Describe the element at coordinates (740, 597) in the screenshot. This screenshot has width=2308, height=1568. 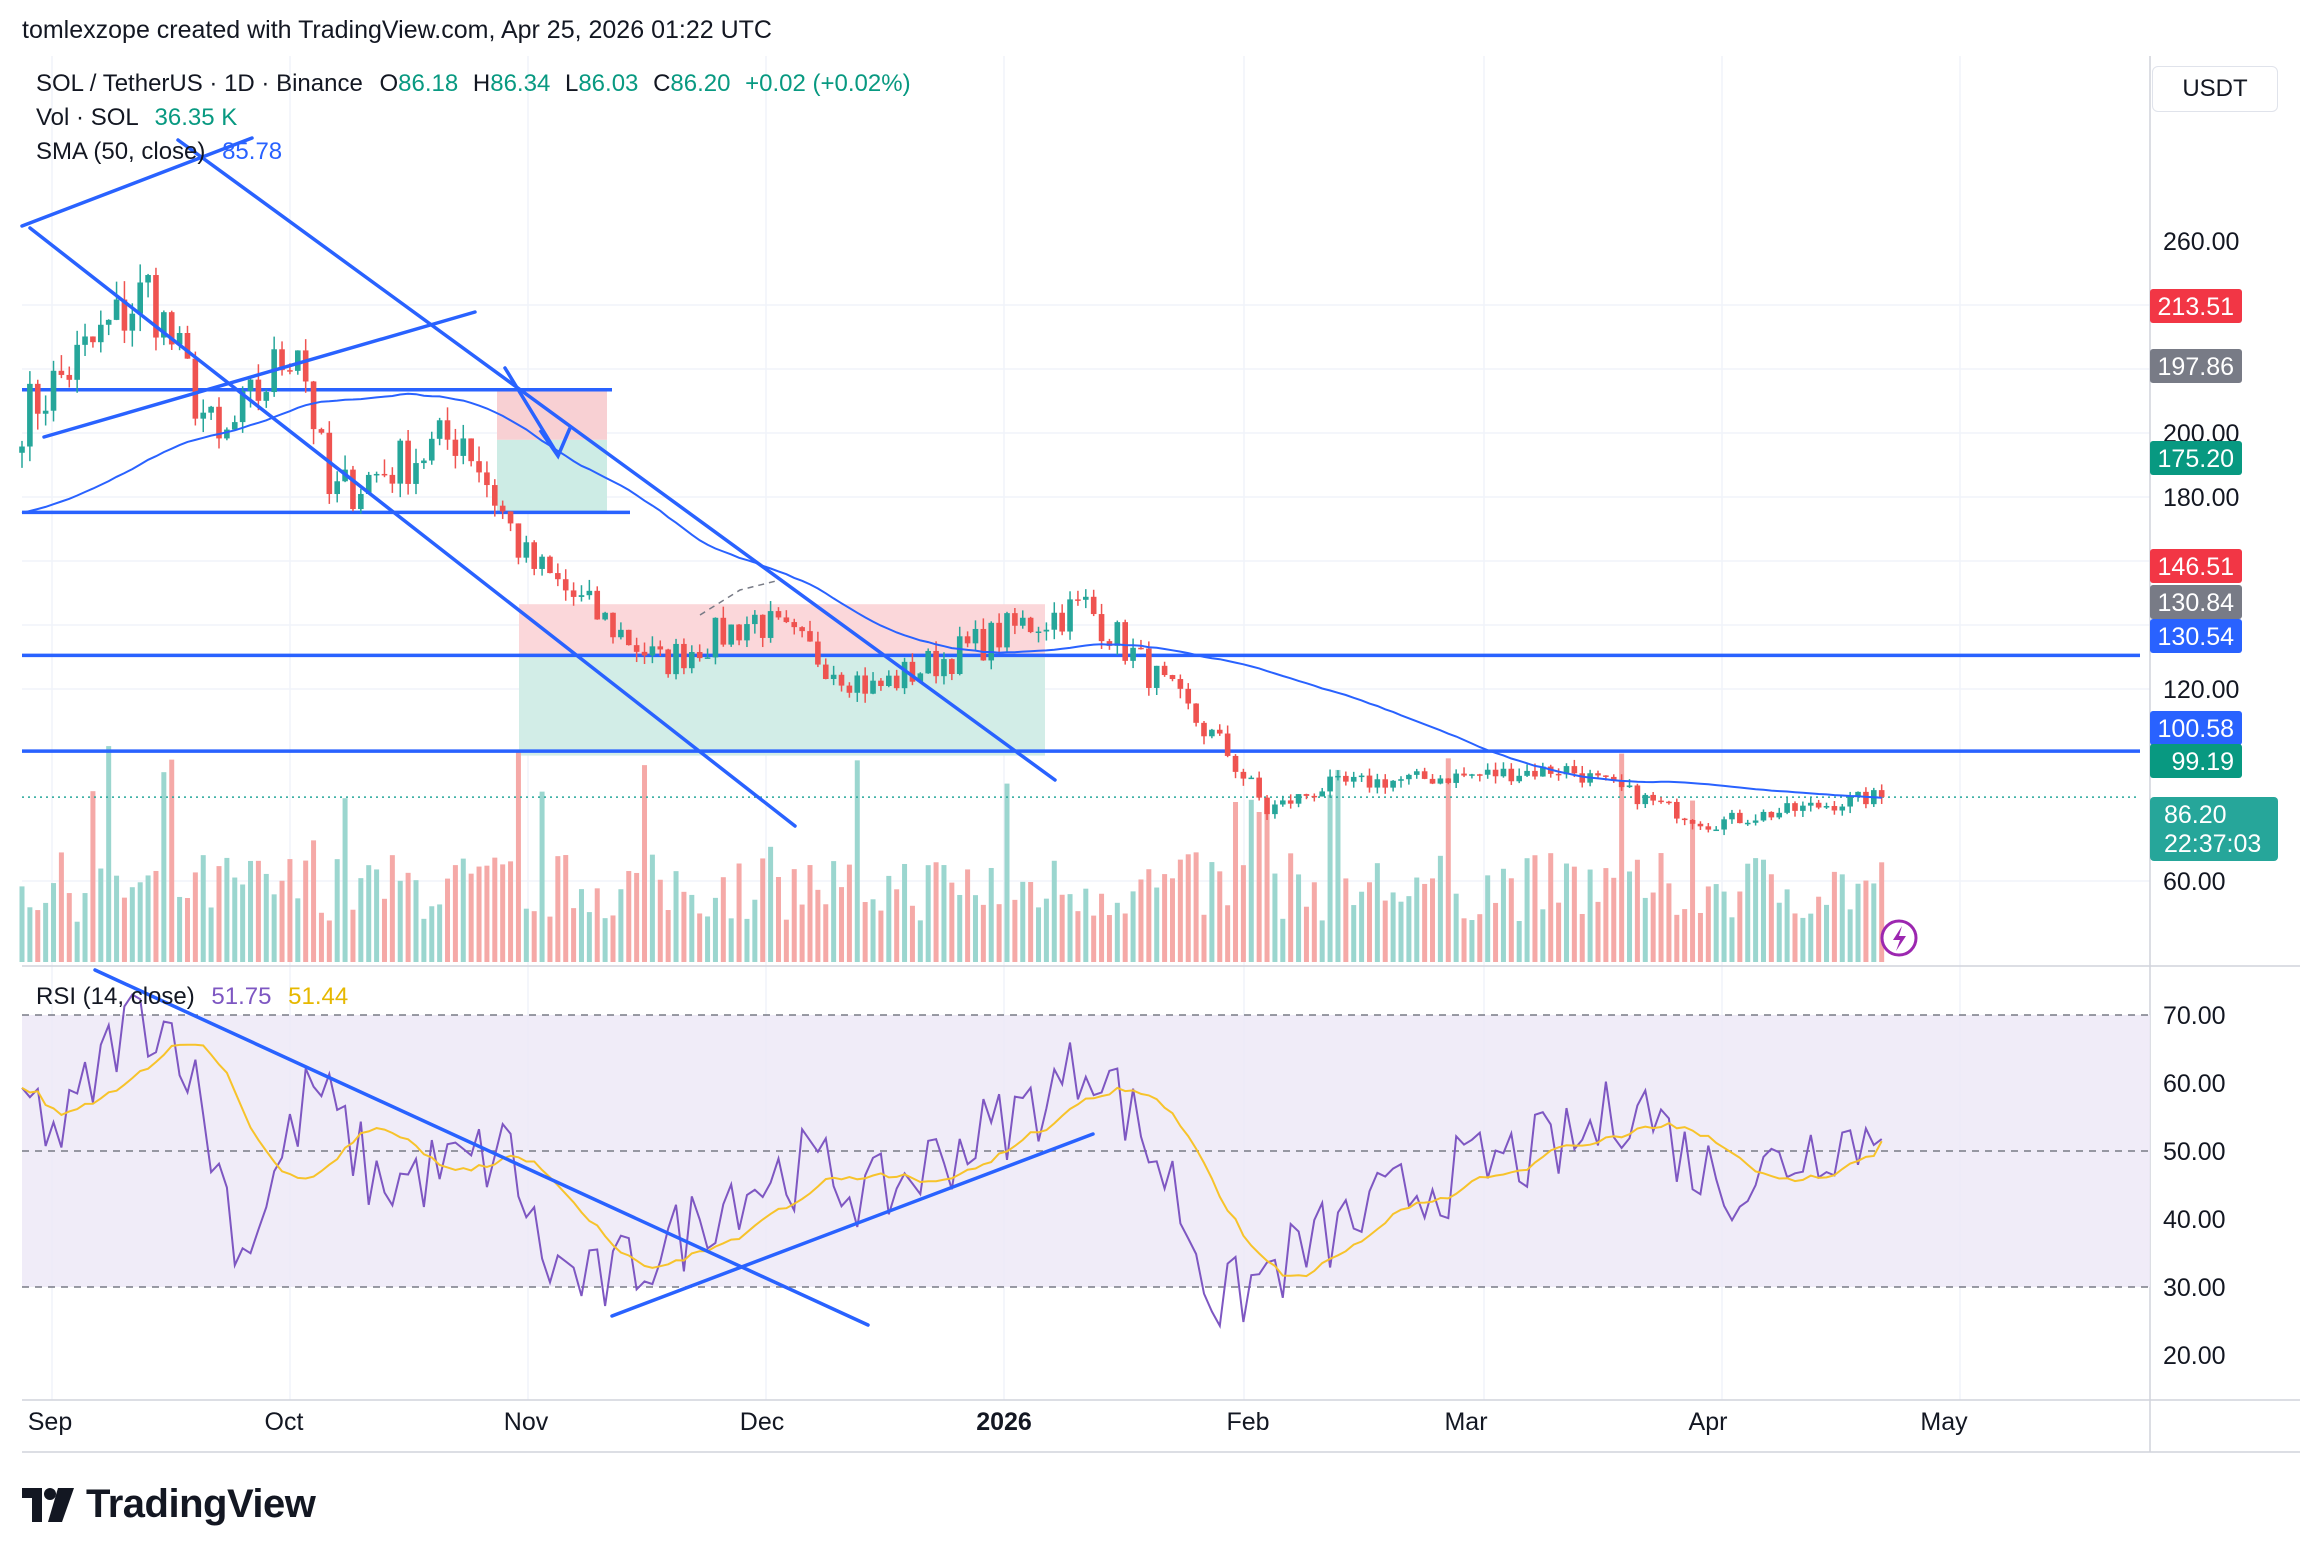
I see `position-path-dashed` at that location.